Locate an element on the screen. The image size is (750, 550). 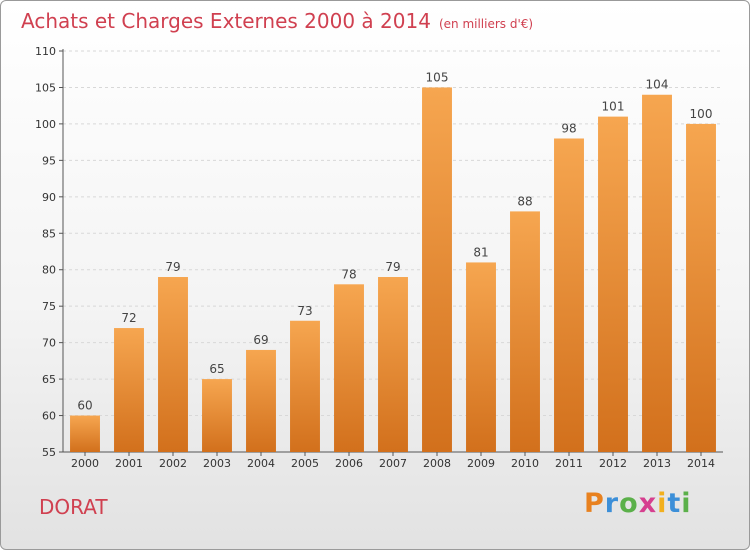
value-label-2007: 79 is located at coordinates (392, 267).